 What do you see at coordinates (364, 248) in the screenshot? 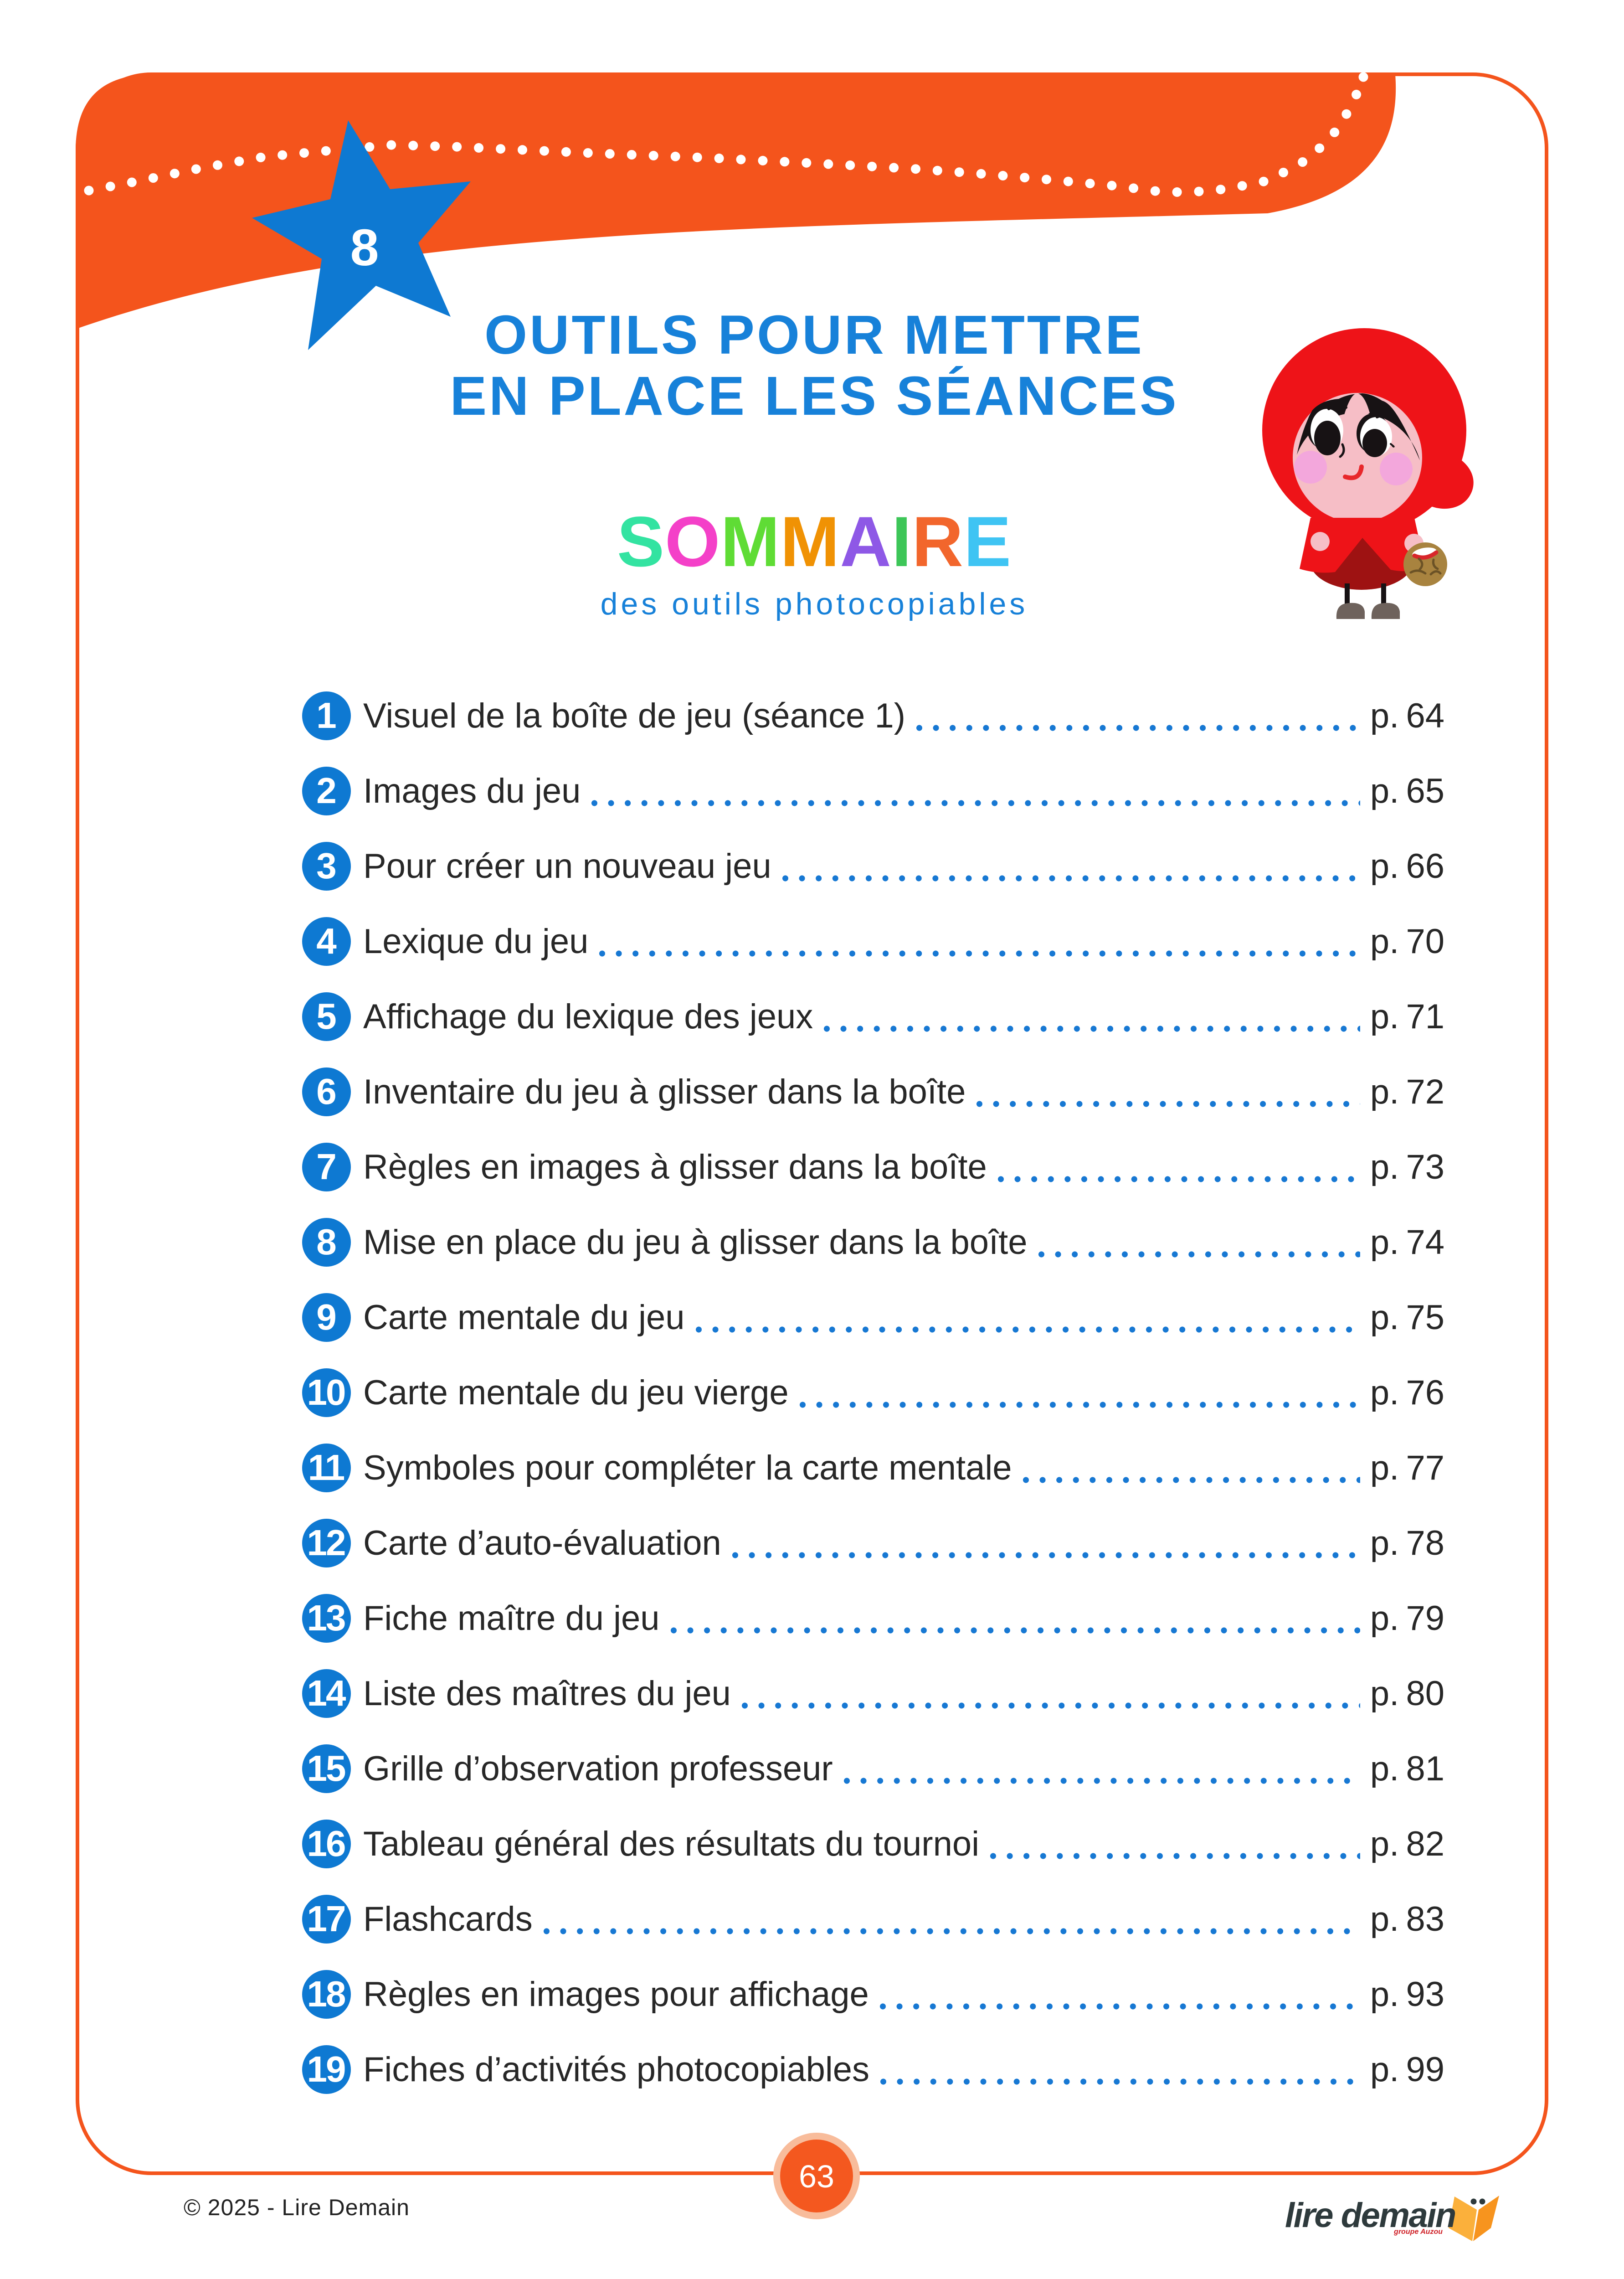
I see `svg-text: 8` at bounding box center [364, 248].